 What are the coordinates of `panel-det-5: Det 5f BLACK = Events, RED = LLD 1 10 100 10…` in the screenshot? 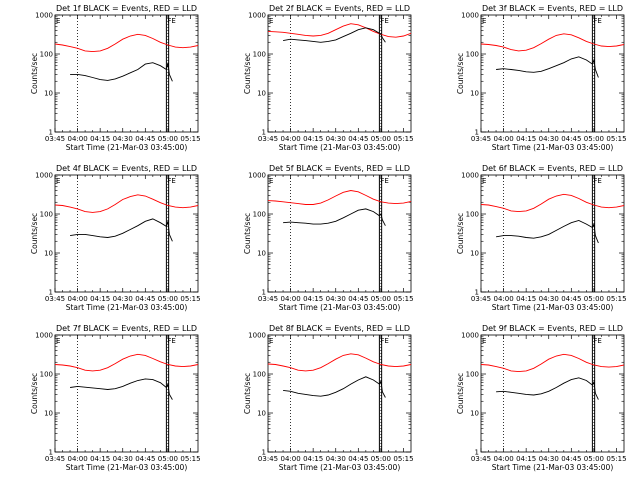 It's located at (328, 238).